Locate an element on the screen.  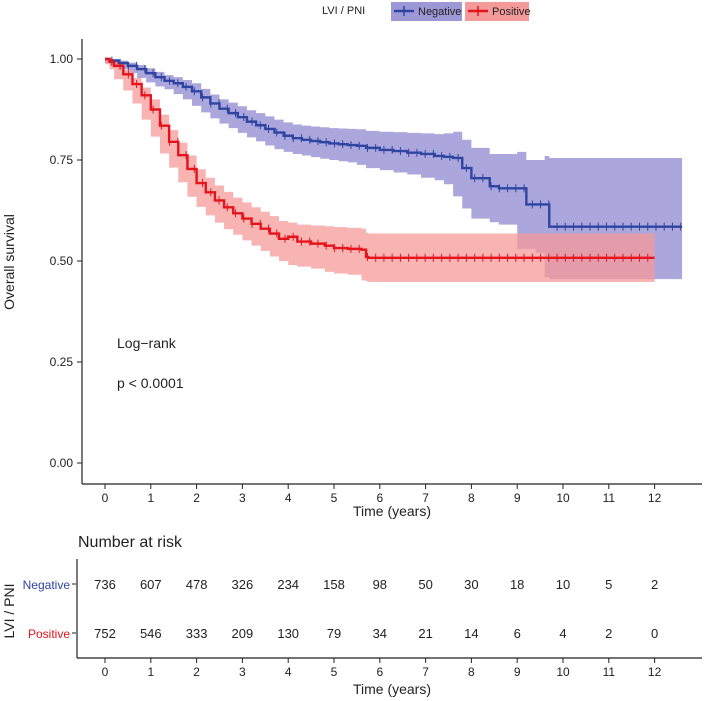
y-tick-label: 1.00 is located at coordinates (62, 59).